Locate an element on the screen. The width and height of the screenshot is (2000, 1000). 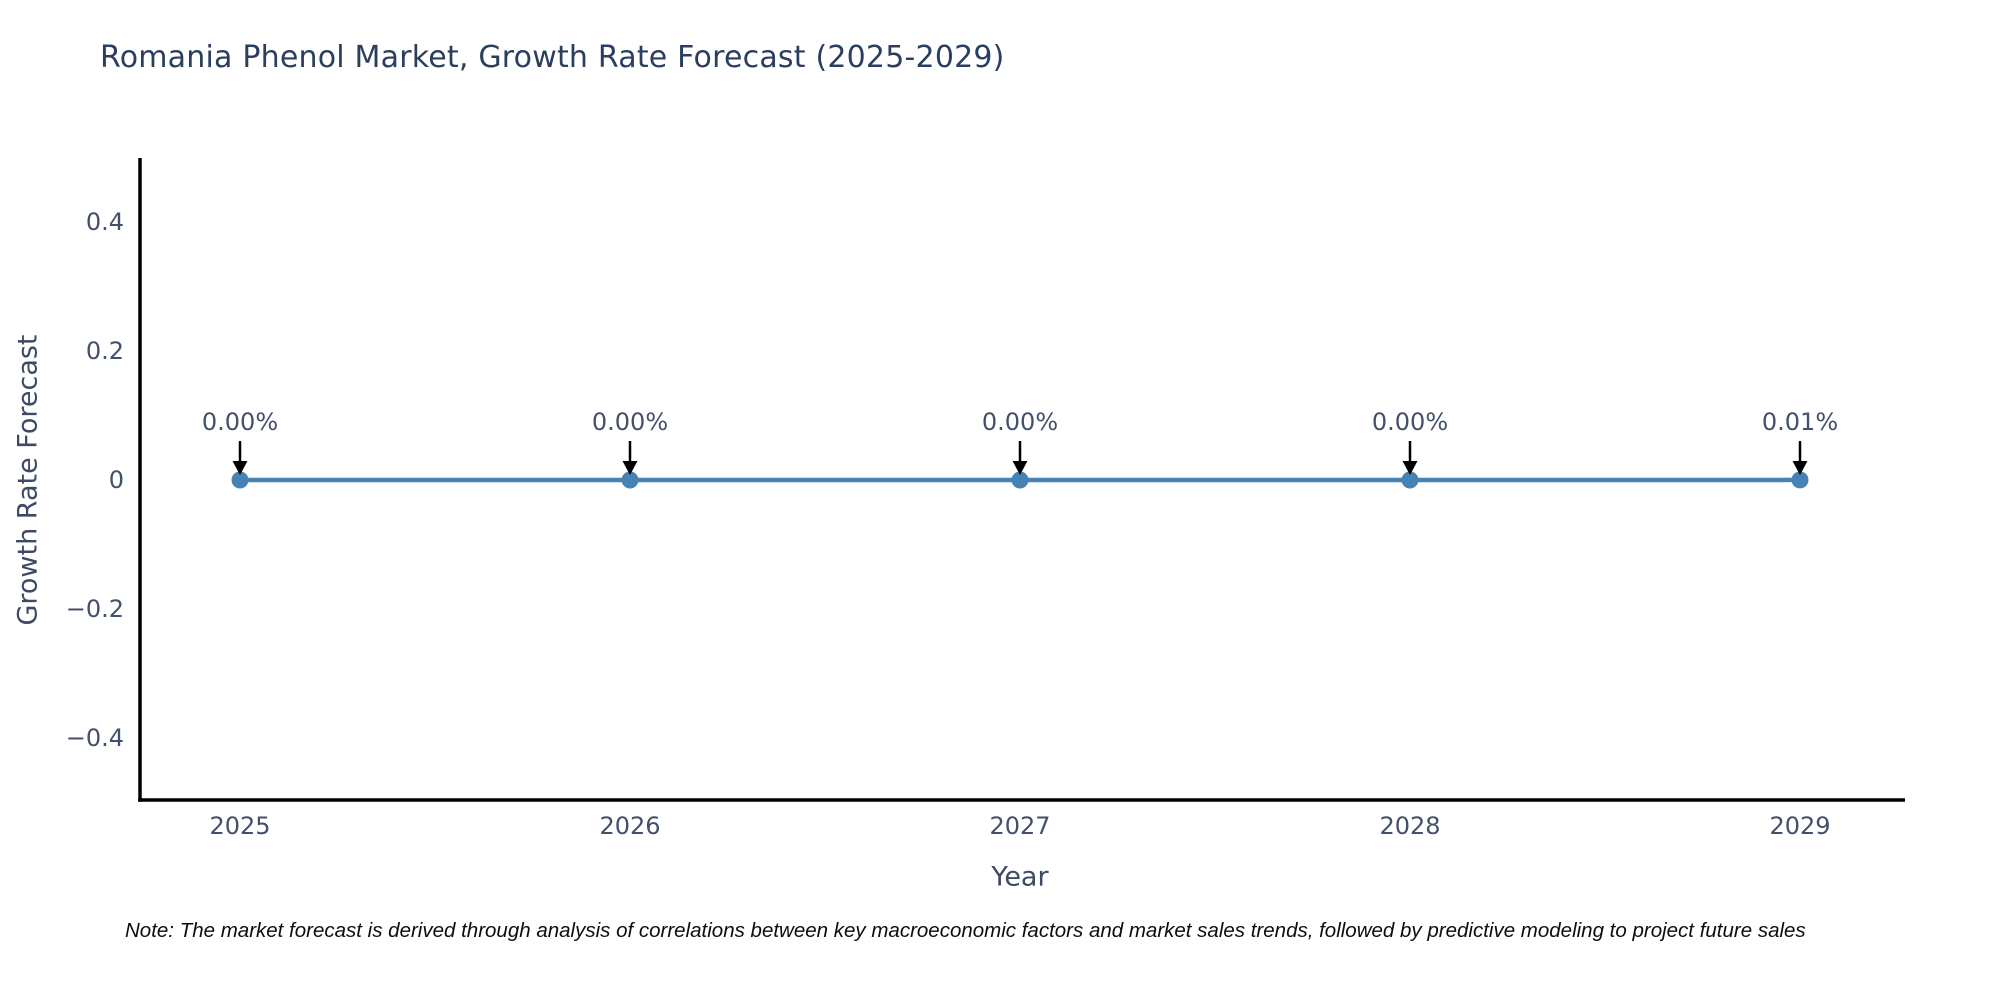
x-tick-label: 2027 is located at coordinates (1019, 826).